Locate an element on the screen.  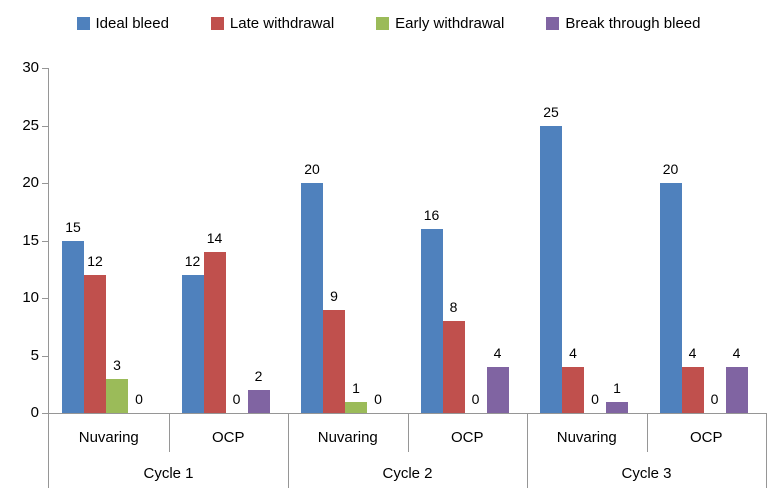
bar-cycle3-ocp-ideal-bleed is located at coordinates (670, 298).